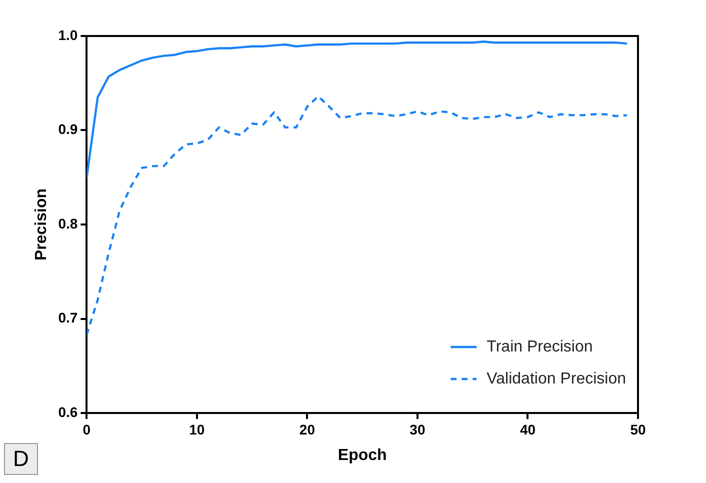 The height and width of the screenshot is (483, 706). Describe the element at coordinates (41, 224) in the screenshot. I see `y-axis-title: Precision` at that location.